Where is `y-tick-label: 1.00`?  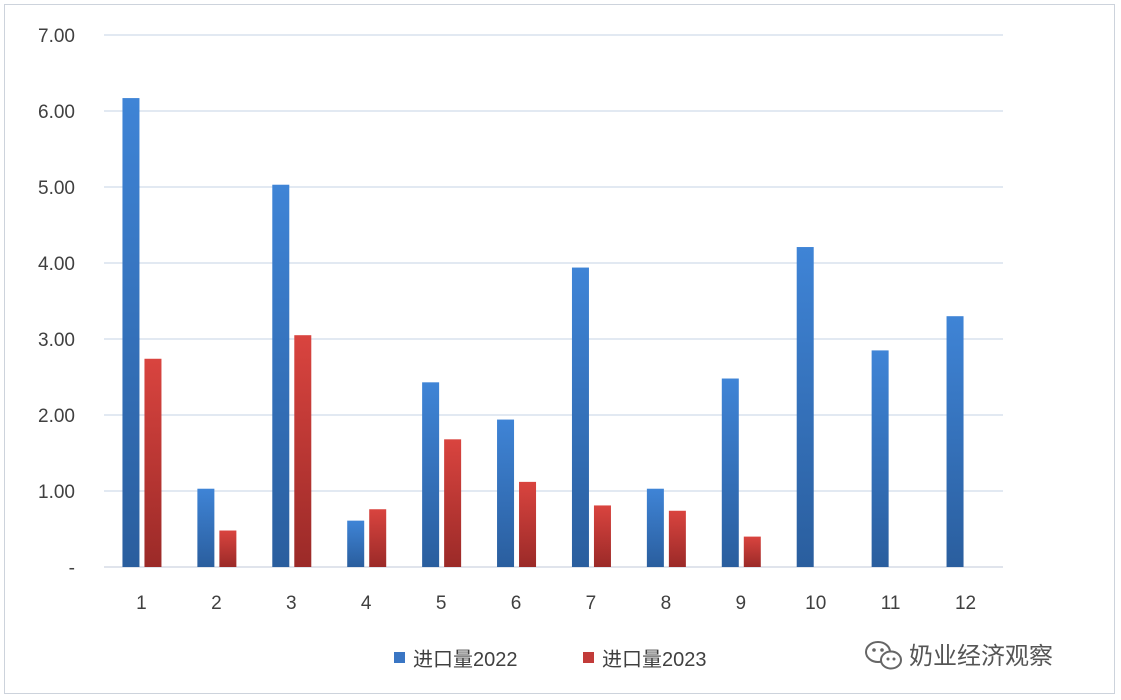
y-tick-label: 1.00 is located at coordinates (56, 492).